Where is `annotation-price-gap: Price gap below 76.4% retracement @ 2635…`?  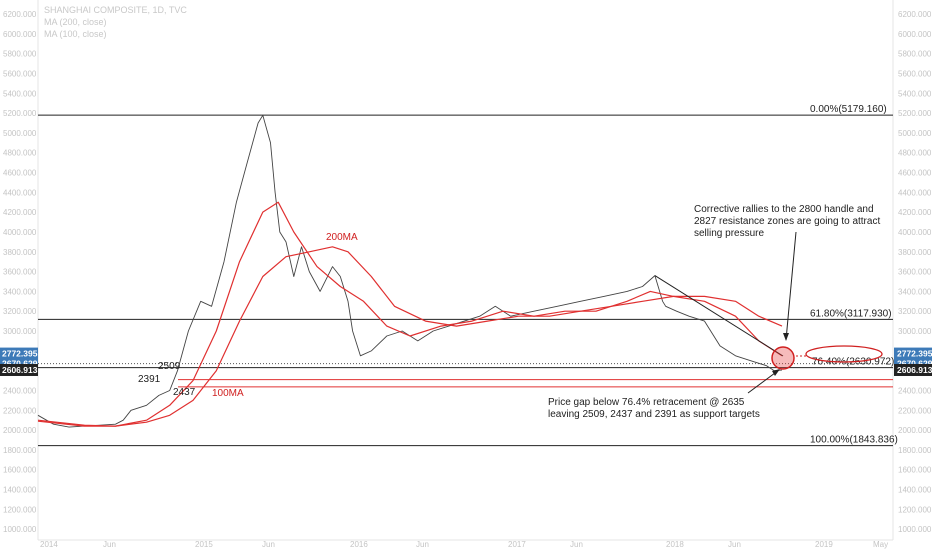 annotation-price-gap: Price gap below 76.4% retracement @ 2635… is located at coordinates (664, 394).